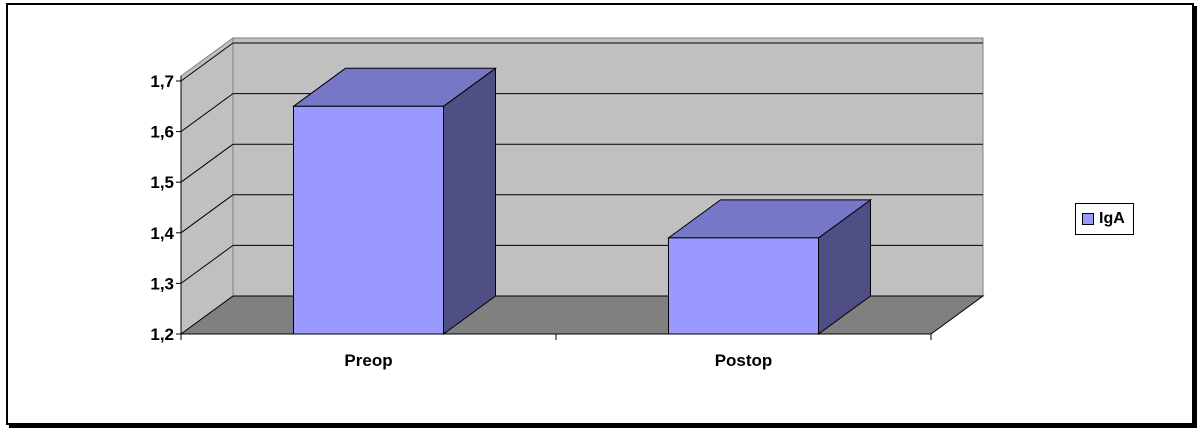  I want to click on bar-postop, so click(769, 266).